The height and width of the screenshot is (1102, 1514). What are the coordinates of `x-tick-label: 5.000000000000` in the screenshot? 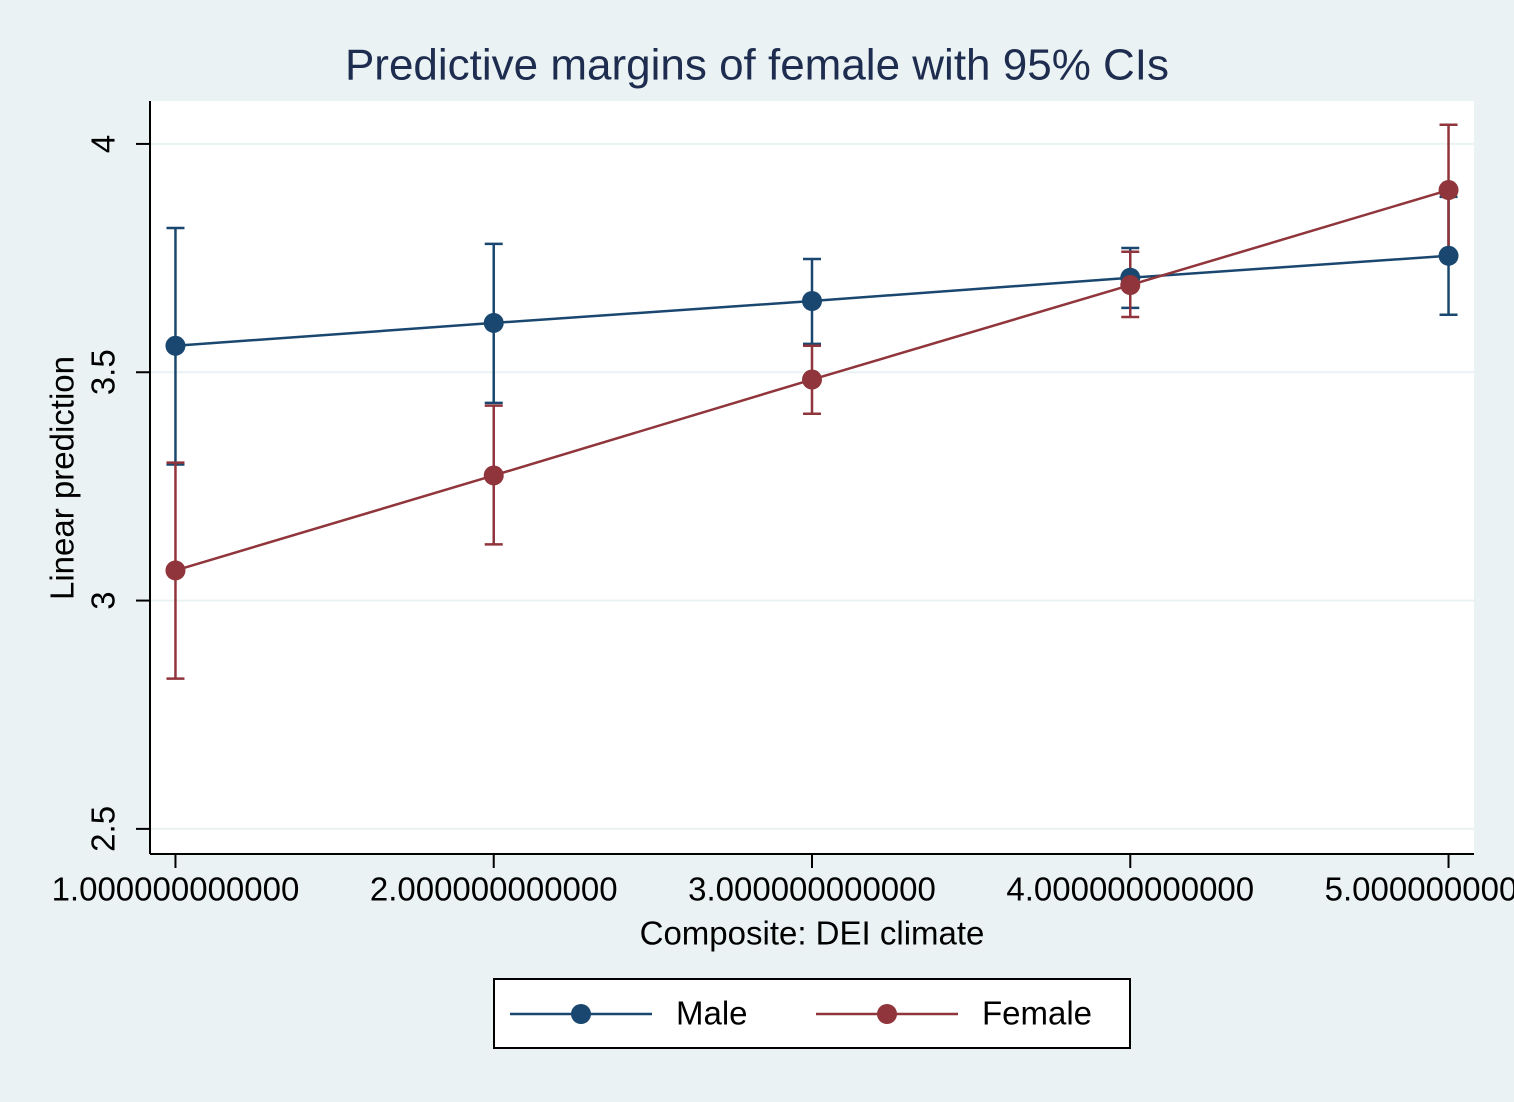 It's located at (1419, 889).